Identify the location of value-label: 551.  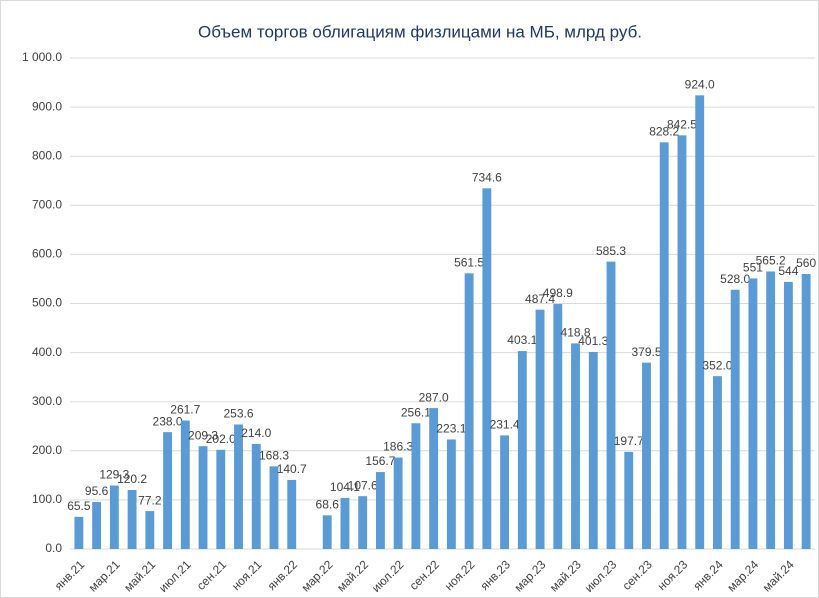
(753, 268).